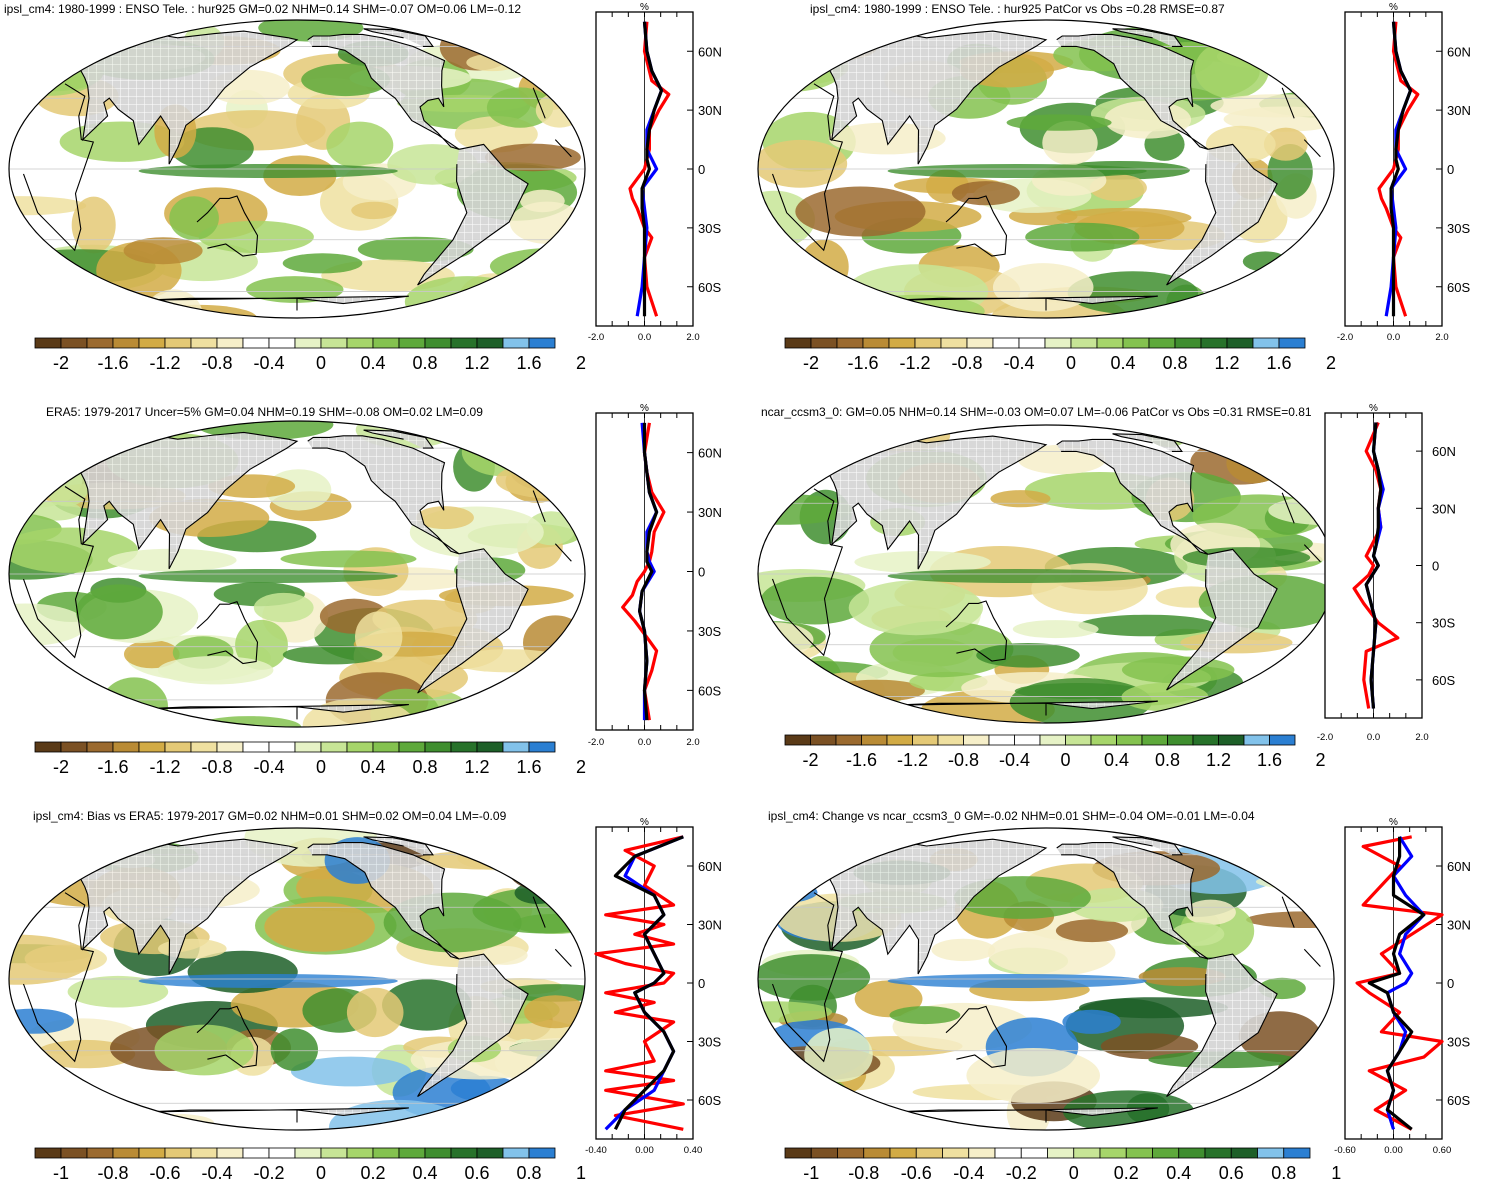 The width and height of the screenshot is (1485, 1181). What do you see at coordinates (268, 1172) in the screenshot?
I see `colorbar-label: -0.2` at bounding box center [268, 1172].